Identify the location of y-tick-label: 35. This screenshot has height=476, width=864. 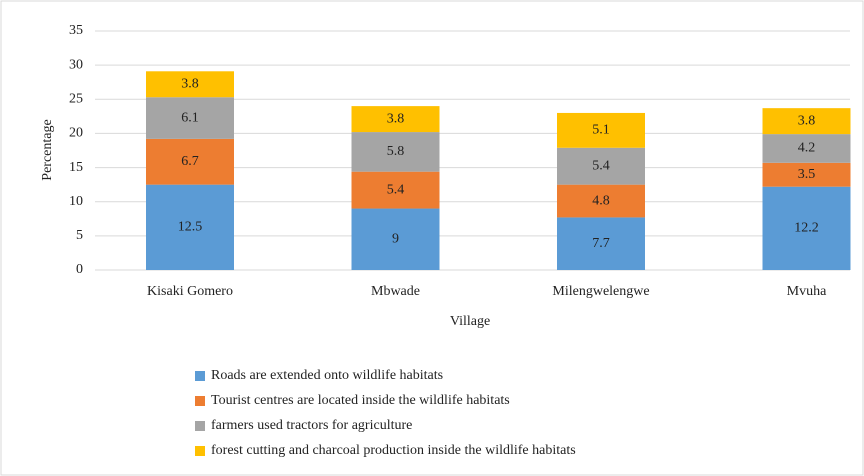
(76, 30).